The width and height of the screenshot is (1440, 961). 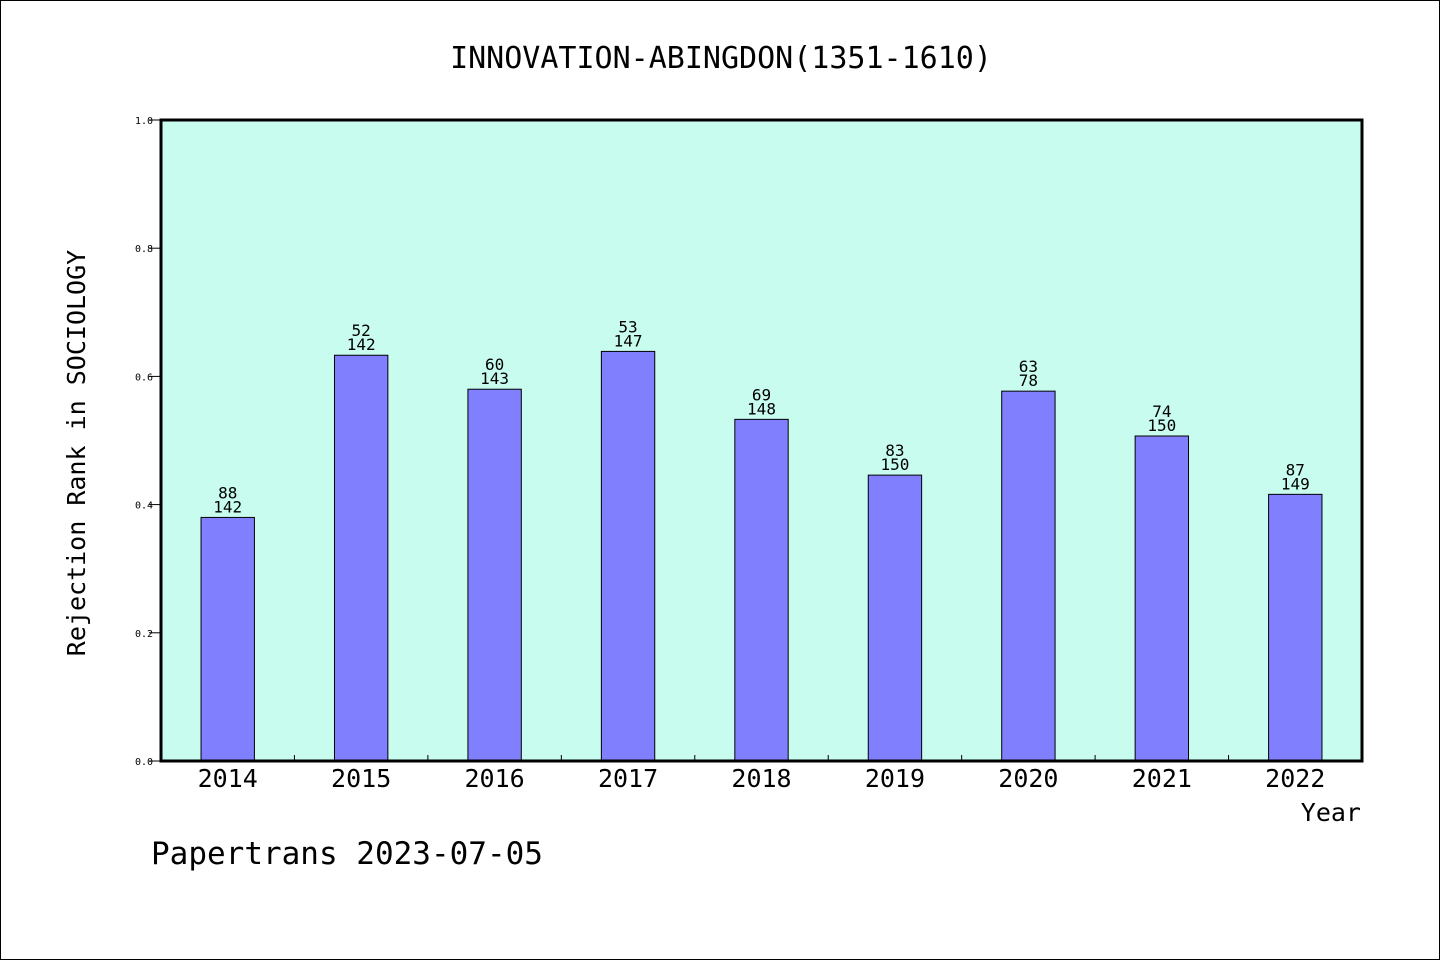 I want to click on bar-2019, so click(x=895, y=618).